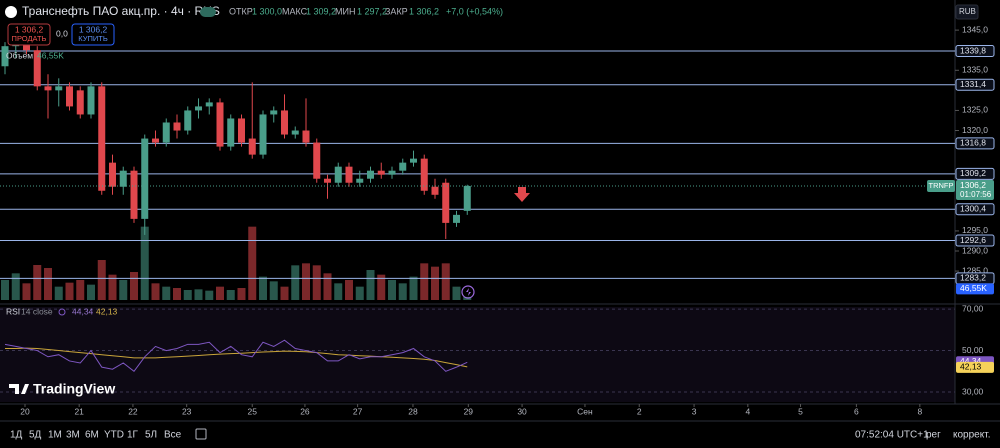 The image size is (1000, 448). I want to click on rsi-tick-label: 50,00, so click(973, 350).